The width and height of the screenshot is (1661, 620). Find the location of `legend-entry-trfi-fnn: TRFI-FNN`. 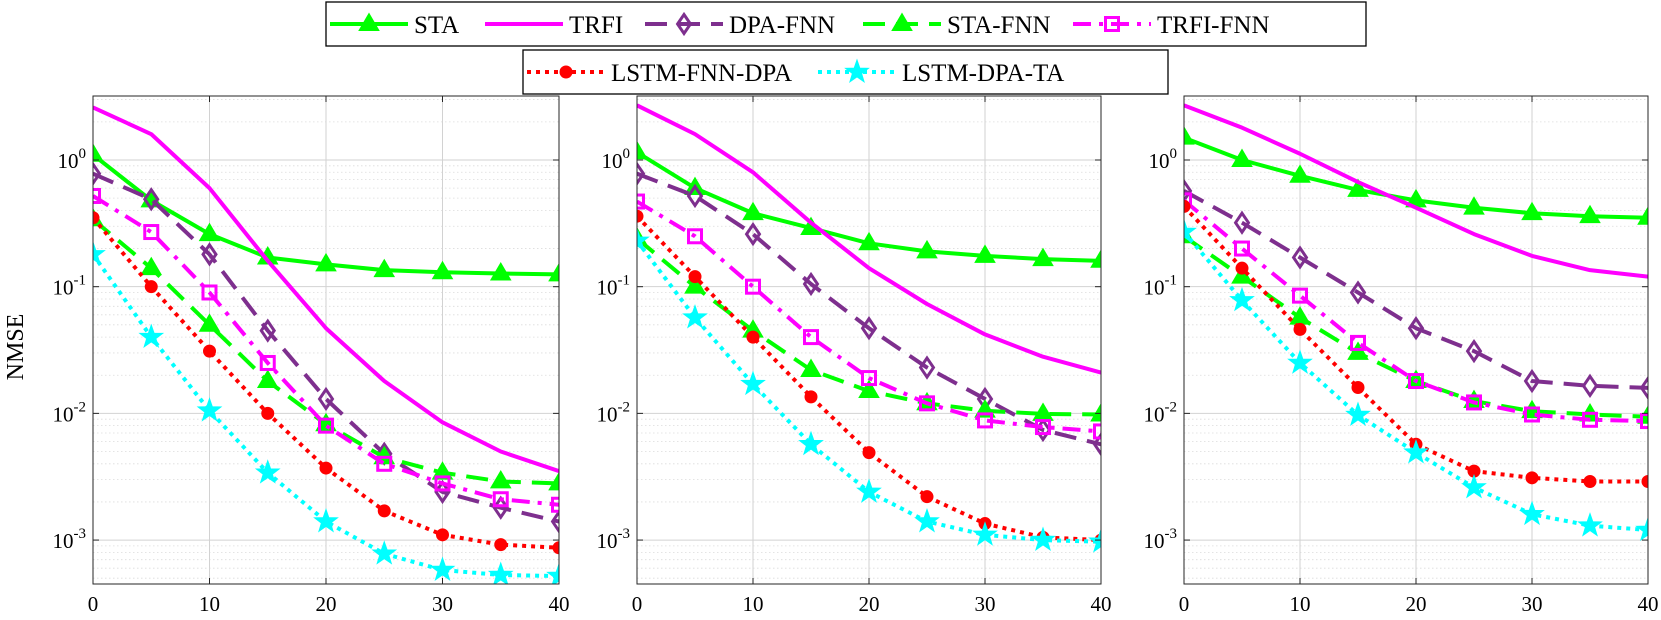

legend-entry-trfi-fnn: TRFI-FNN is located at coordinates (1171, 25).